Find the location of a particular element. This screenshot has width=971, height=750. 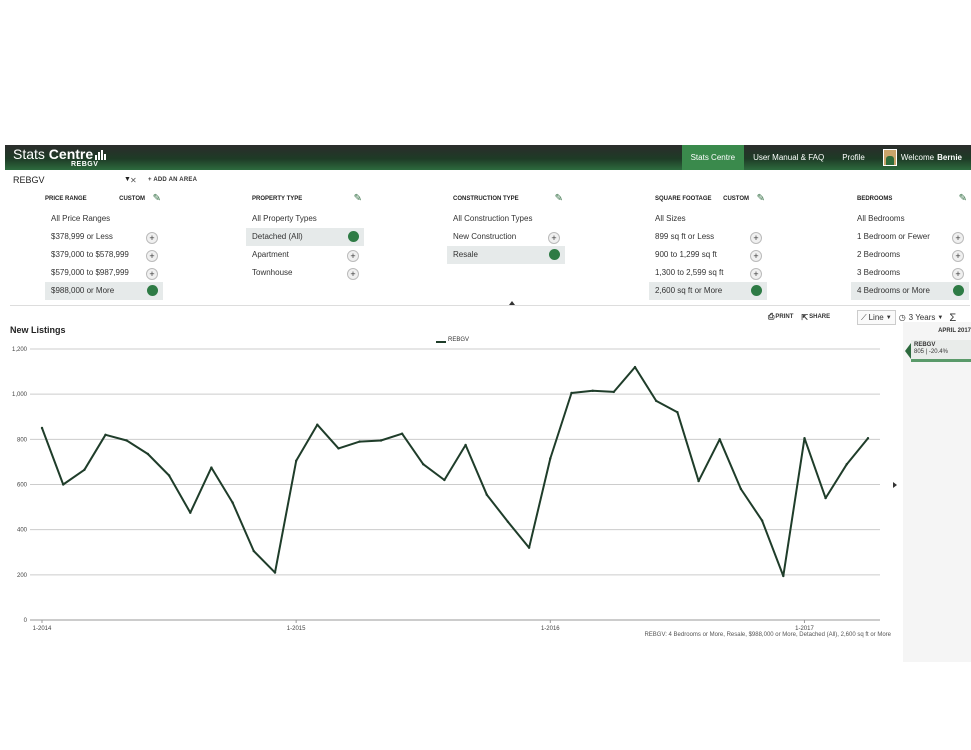

stats-centre-logo: Stats Centre REBGV is located at coordinates (60, 158).